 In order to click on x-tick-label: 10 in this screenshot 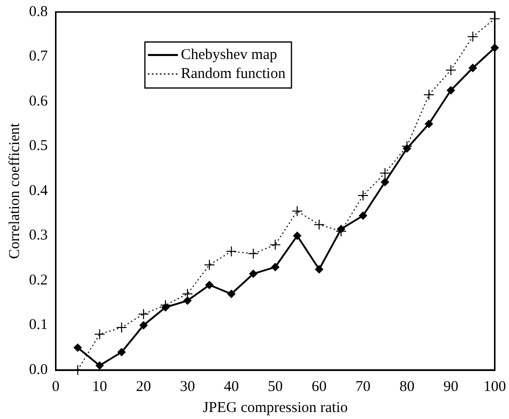, I will do `click(100, 386)`.